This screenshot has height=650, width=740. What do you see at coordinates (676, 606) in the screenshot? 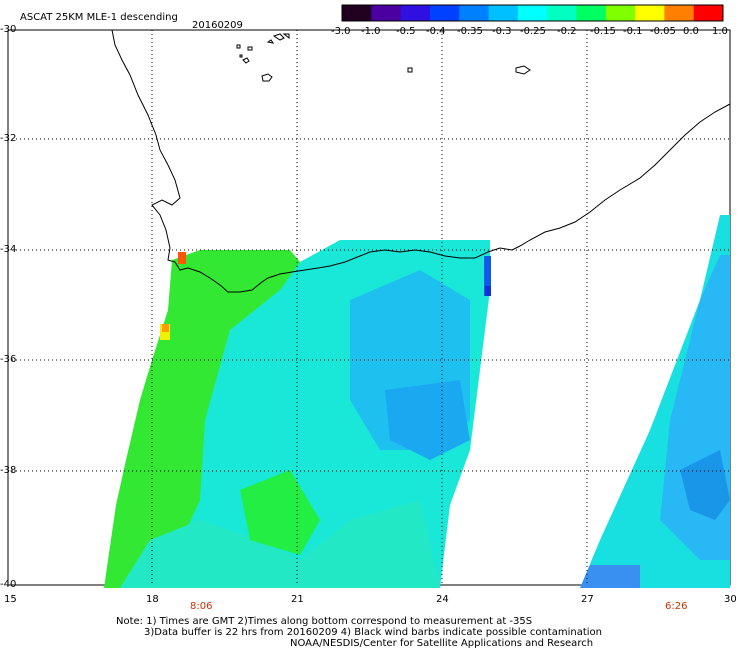
I see `time-mark-east: 6:26` at bounding box center [676, 606].